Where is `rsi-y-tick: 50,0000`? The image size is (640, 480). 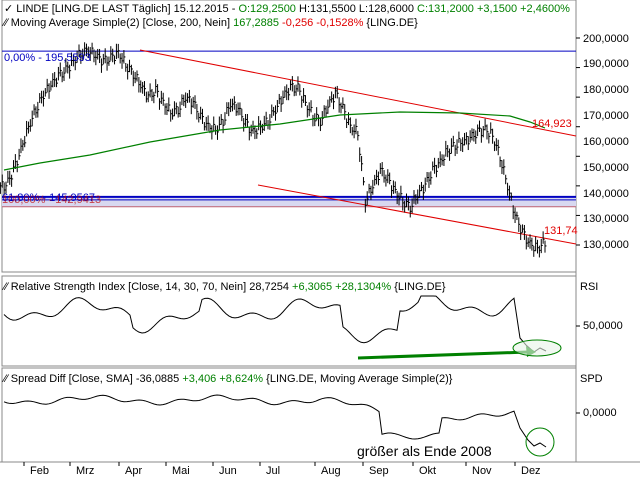
rsi-y-tick: 50,0000 is located at coordinates (603, 326).